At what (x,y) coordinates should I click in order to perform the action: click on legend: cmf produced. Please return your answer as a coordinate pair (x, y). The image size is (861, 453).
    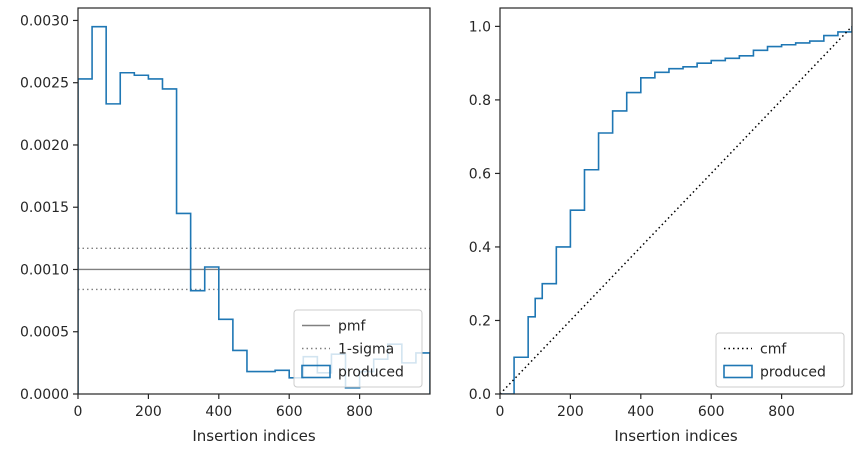
    Looking at the image, I should click on (780, 360).